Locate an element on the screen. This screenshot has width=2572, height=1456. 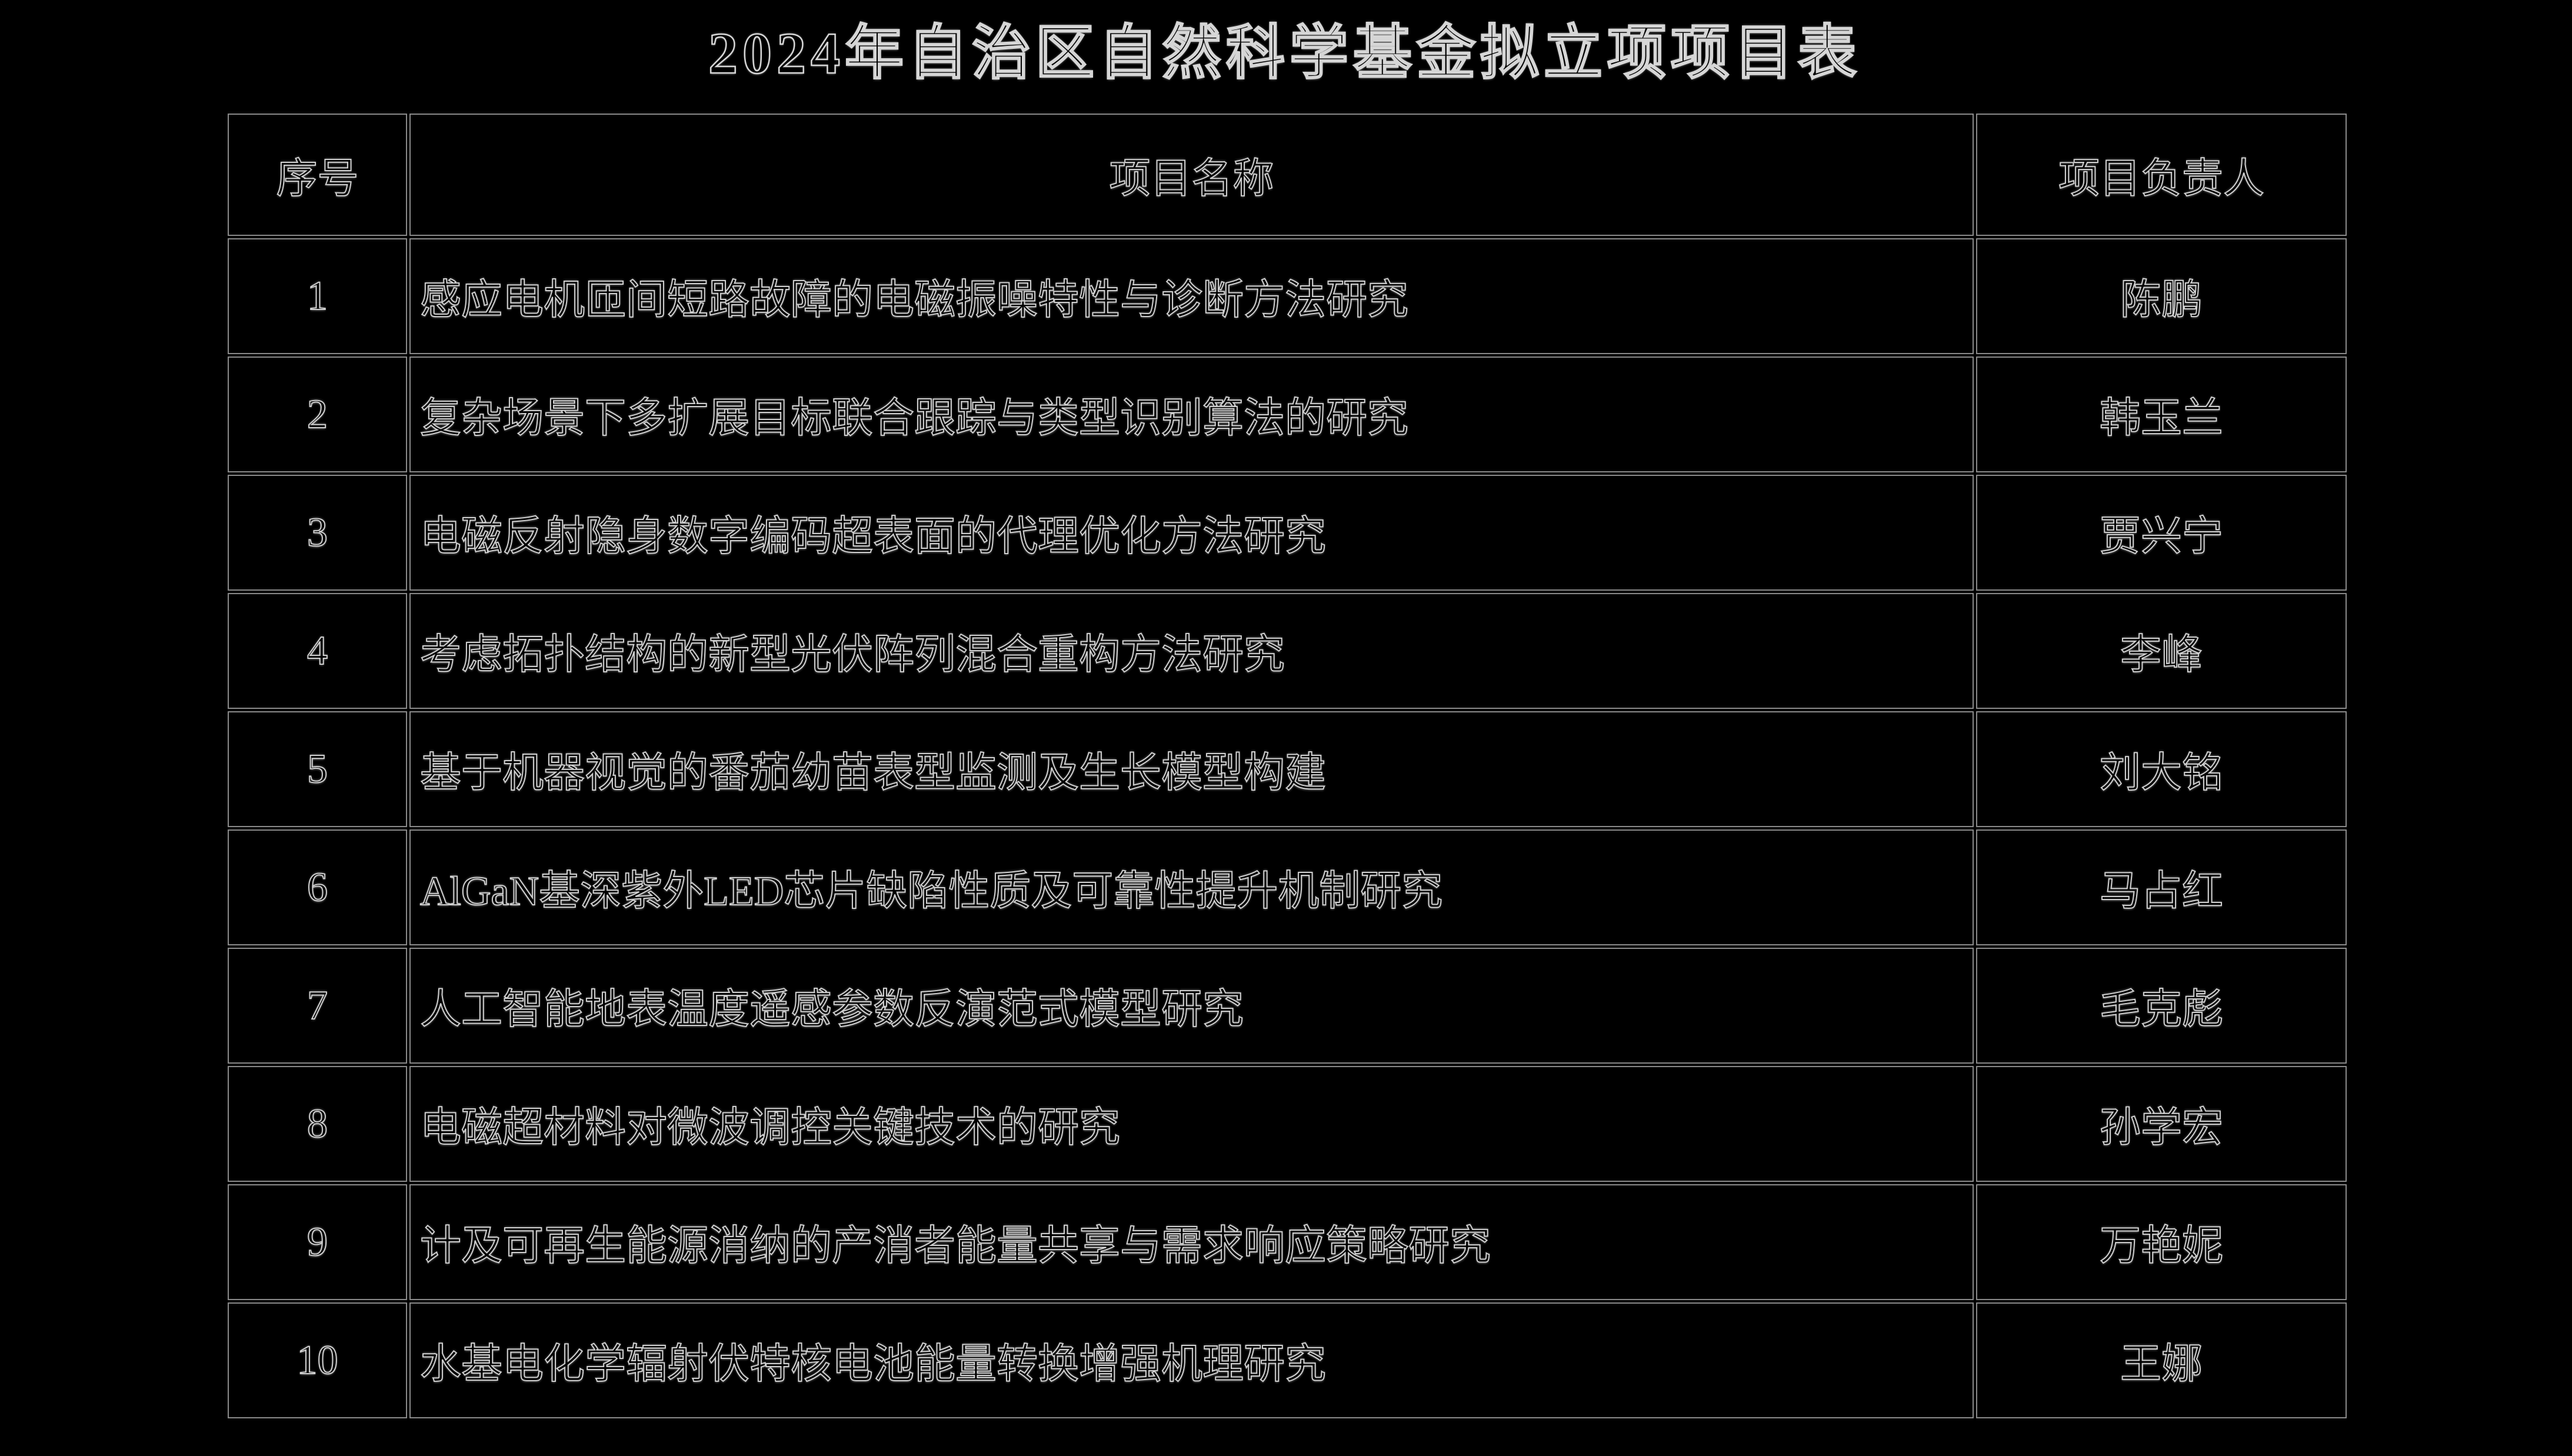
page-title: 2024年自治区自然科学基金拟立项项目表 is located at coordinates (1285, 53).